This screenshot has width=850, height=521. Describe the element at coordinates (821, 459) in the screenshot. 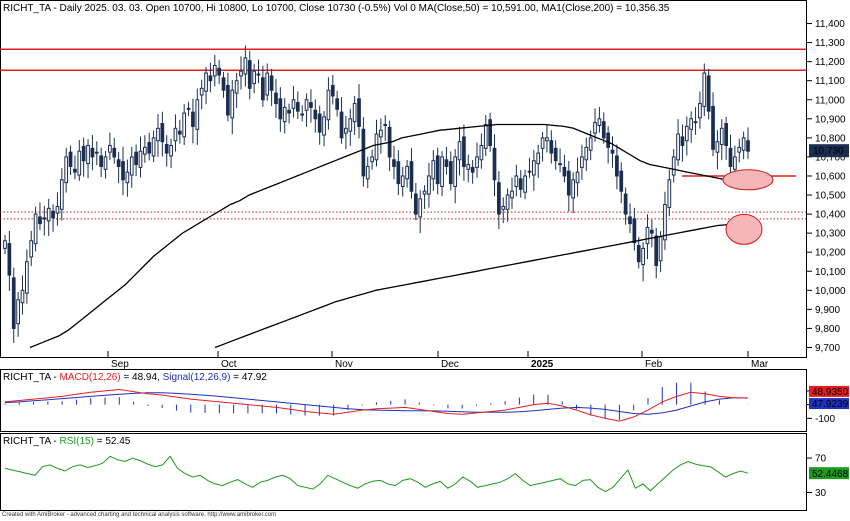

I see `rsi-tick-label: 70` at that location.